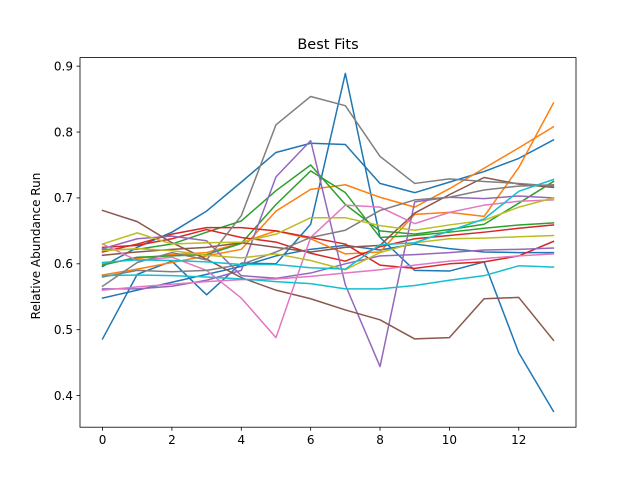 Image resolution: width=640 pixels, height=484 pixels. Describe the element at coordinates (449, 440) in the screenshot. I see `x-tick-label: 10` at that location.